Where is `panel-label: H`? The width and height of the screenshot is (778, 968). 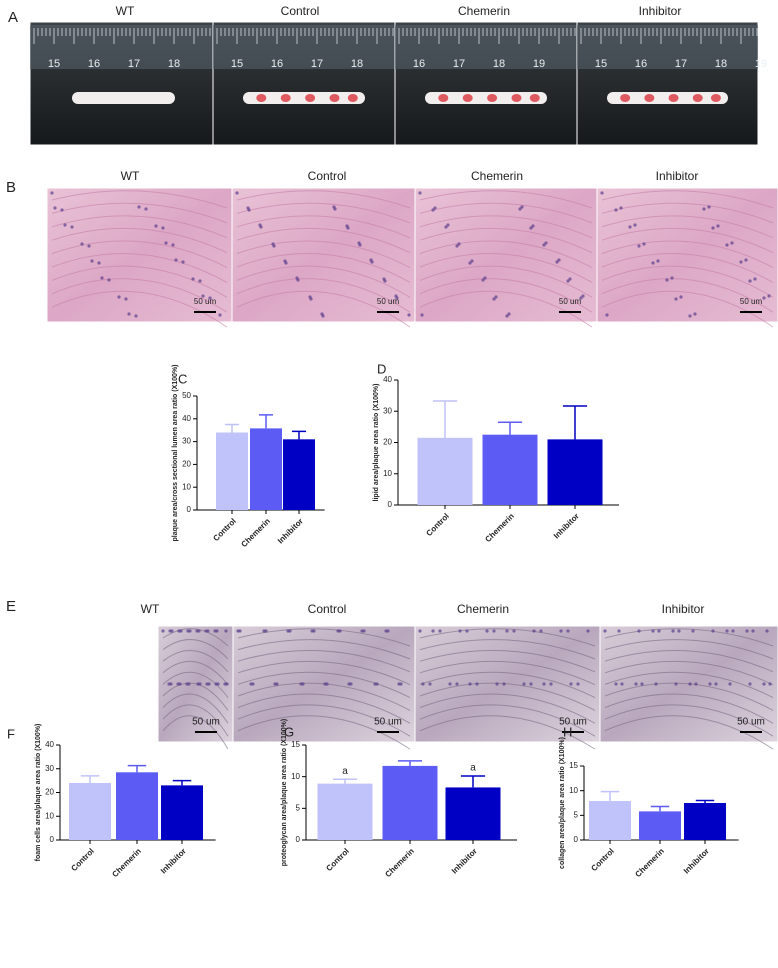
panel-label: H is located at coordinates (567, 731).